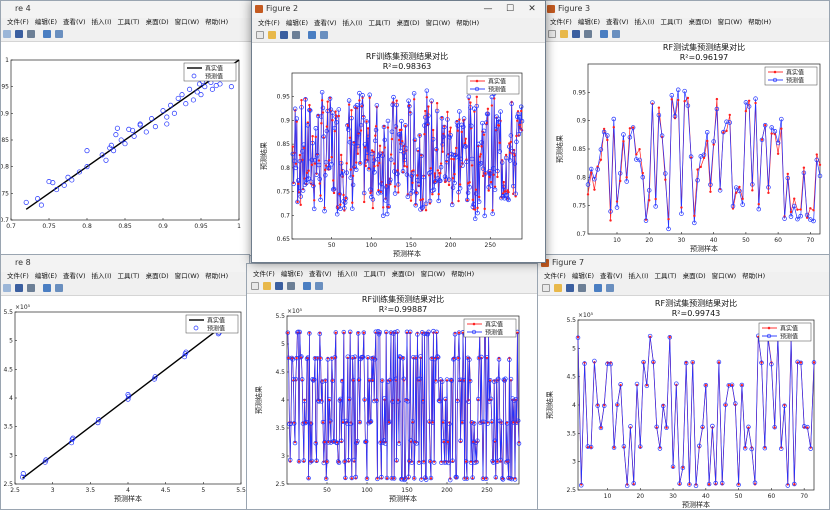  I want to click on minimize-button: —, so click(488, 9).